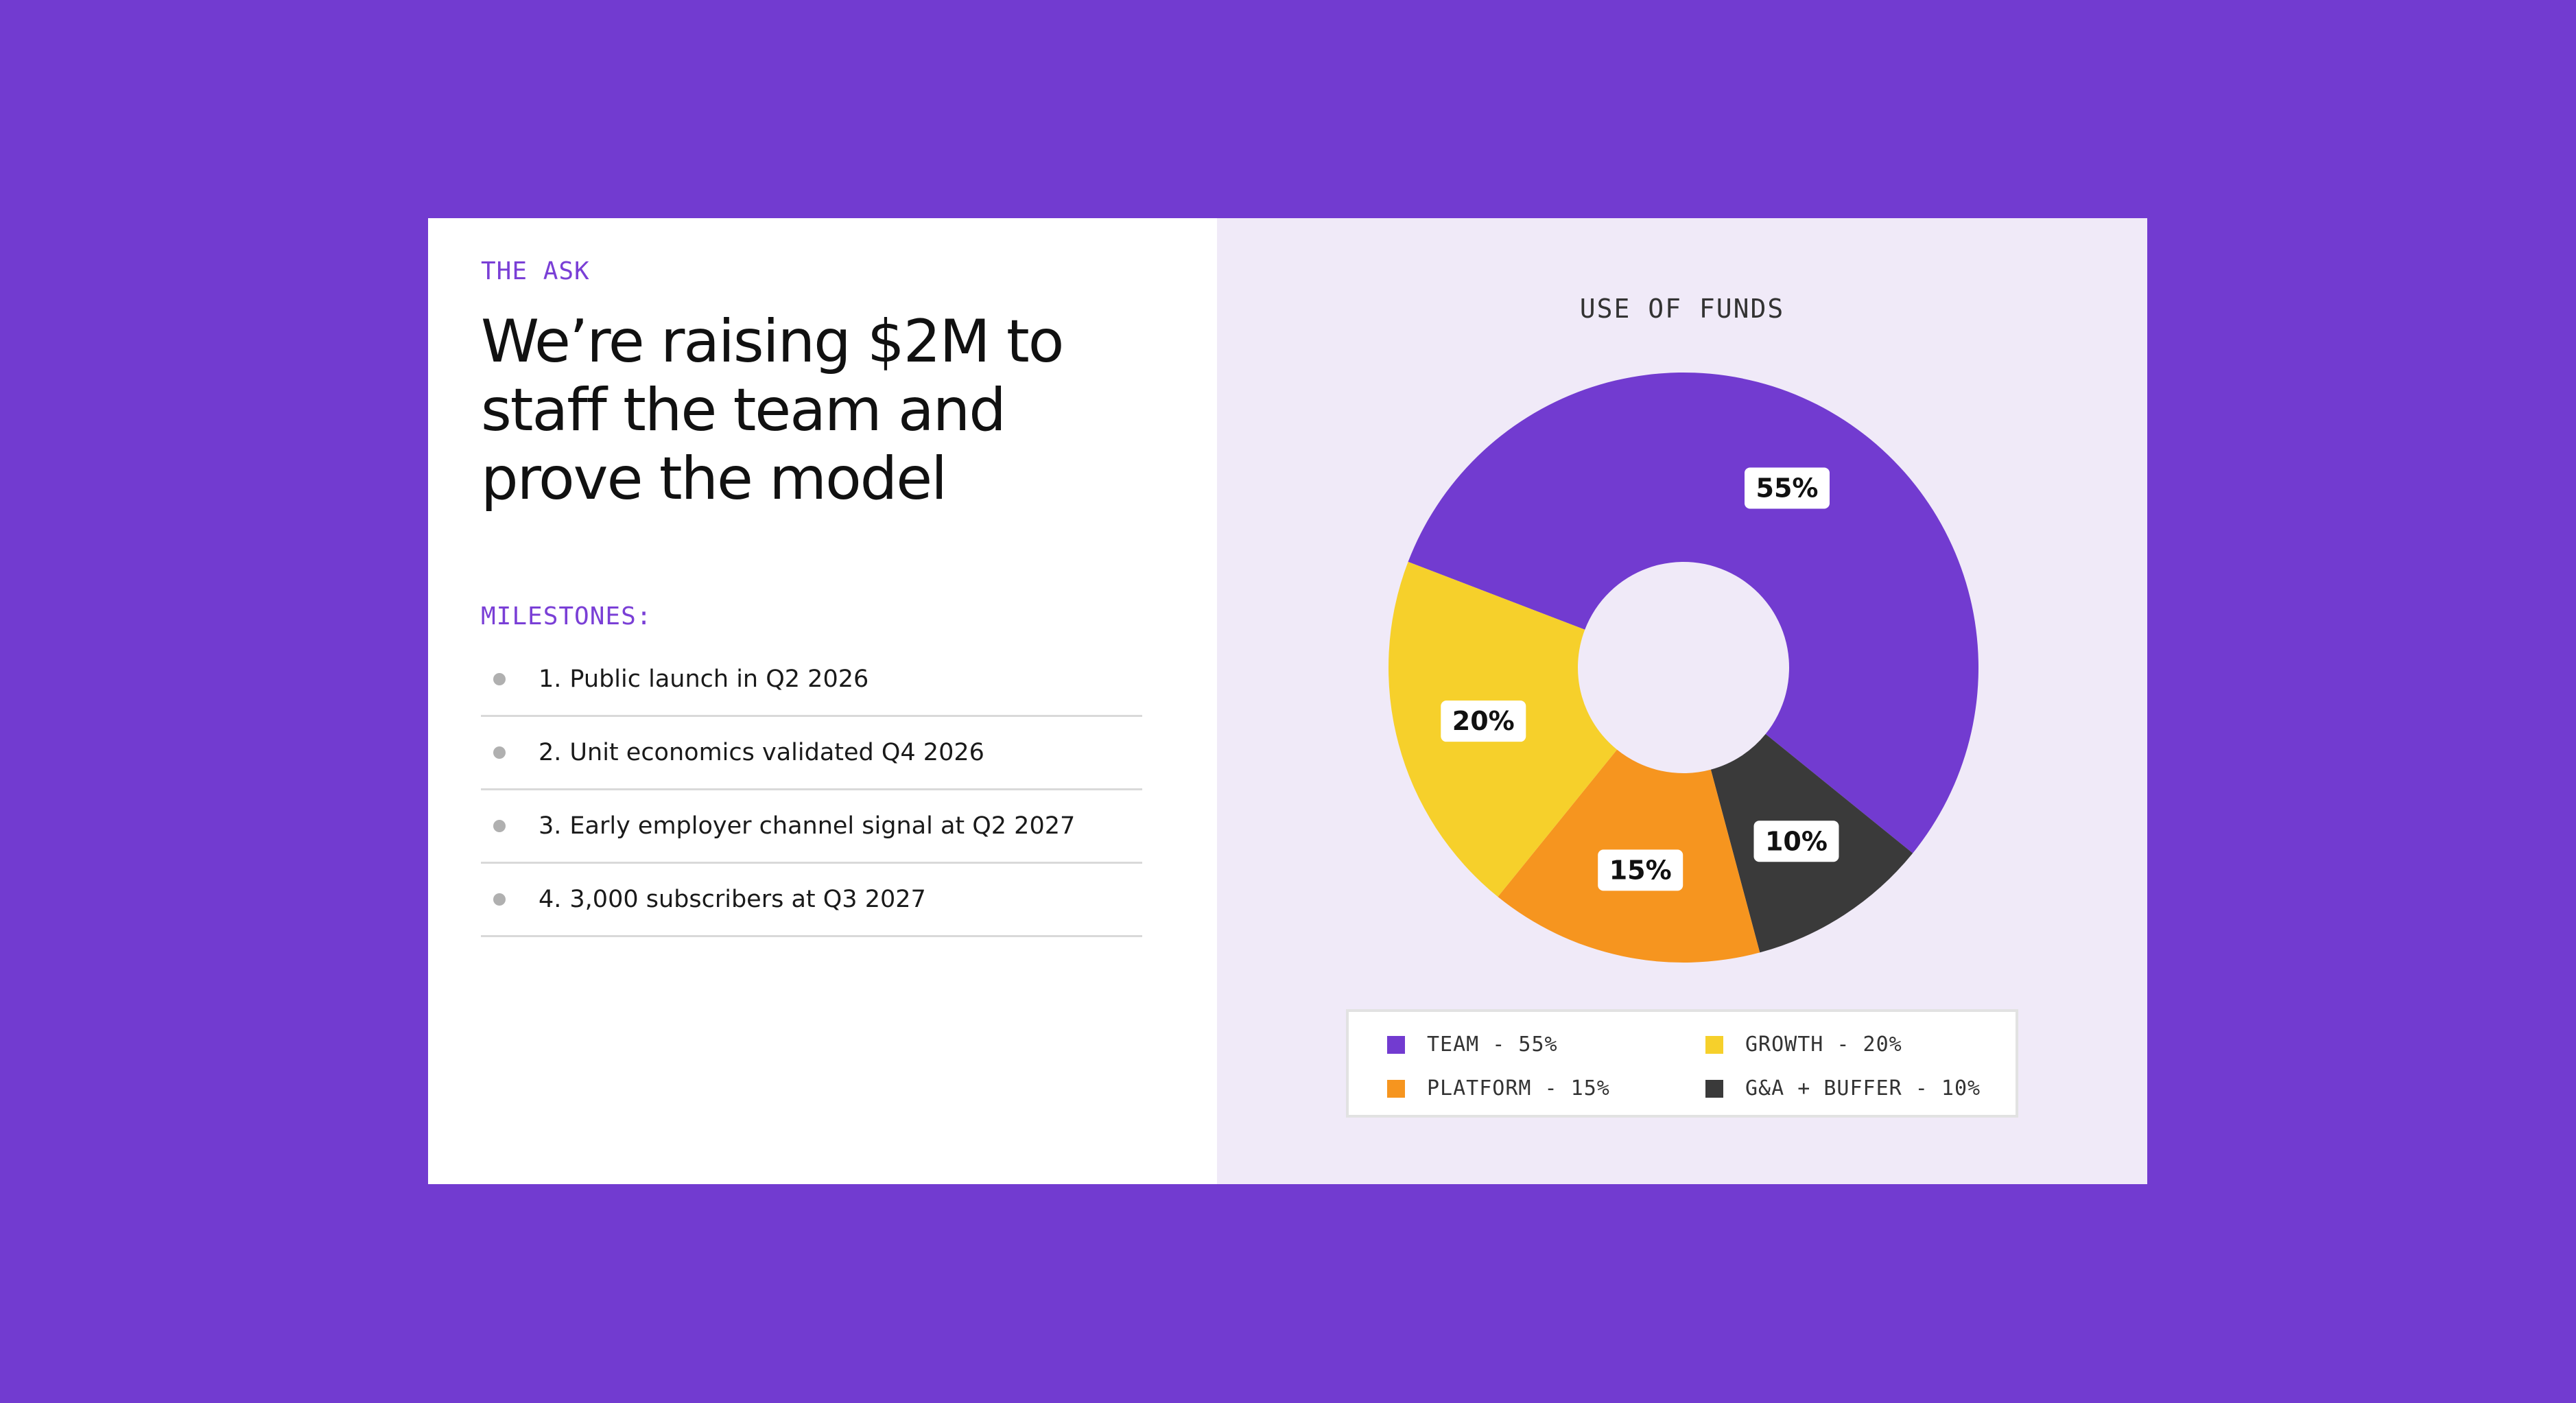 The width and height of the screenshot is (2576, 1403). Describe the element at coordinates (1492, 1045) in the screenshot. I see `legend-label: TEAM - 55%` at that location.